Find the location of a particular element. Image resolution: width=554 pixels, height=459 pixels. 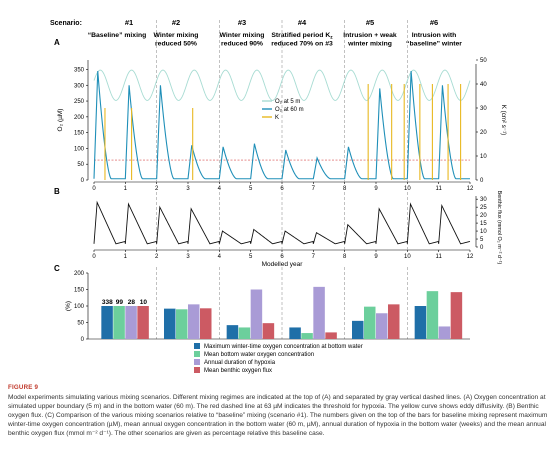

baseline-value-label: 338 is located at coordinates (107, 302).